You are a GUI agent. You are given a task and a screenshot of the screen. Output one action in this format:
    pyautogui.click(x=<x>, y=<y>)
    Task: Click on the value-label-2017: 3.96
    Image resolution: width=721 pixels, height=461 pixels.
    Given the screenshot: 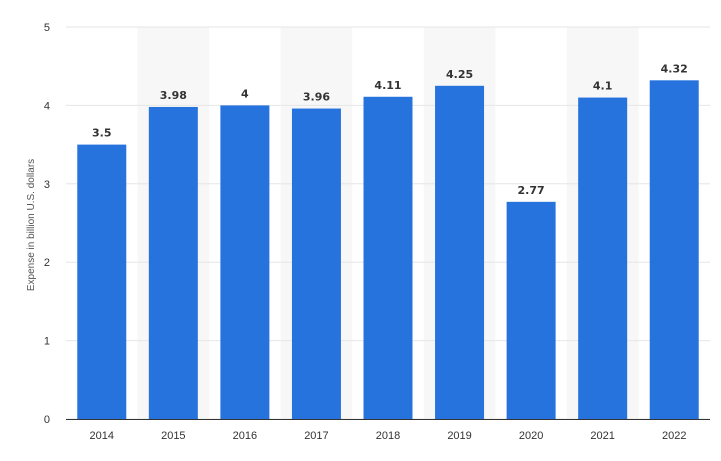 What is the action you would take?
    pyautogui.click(x=316, y=97)
    